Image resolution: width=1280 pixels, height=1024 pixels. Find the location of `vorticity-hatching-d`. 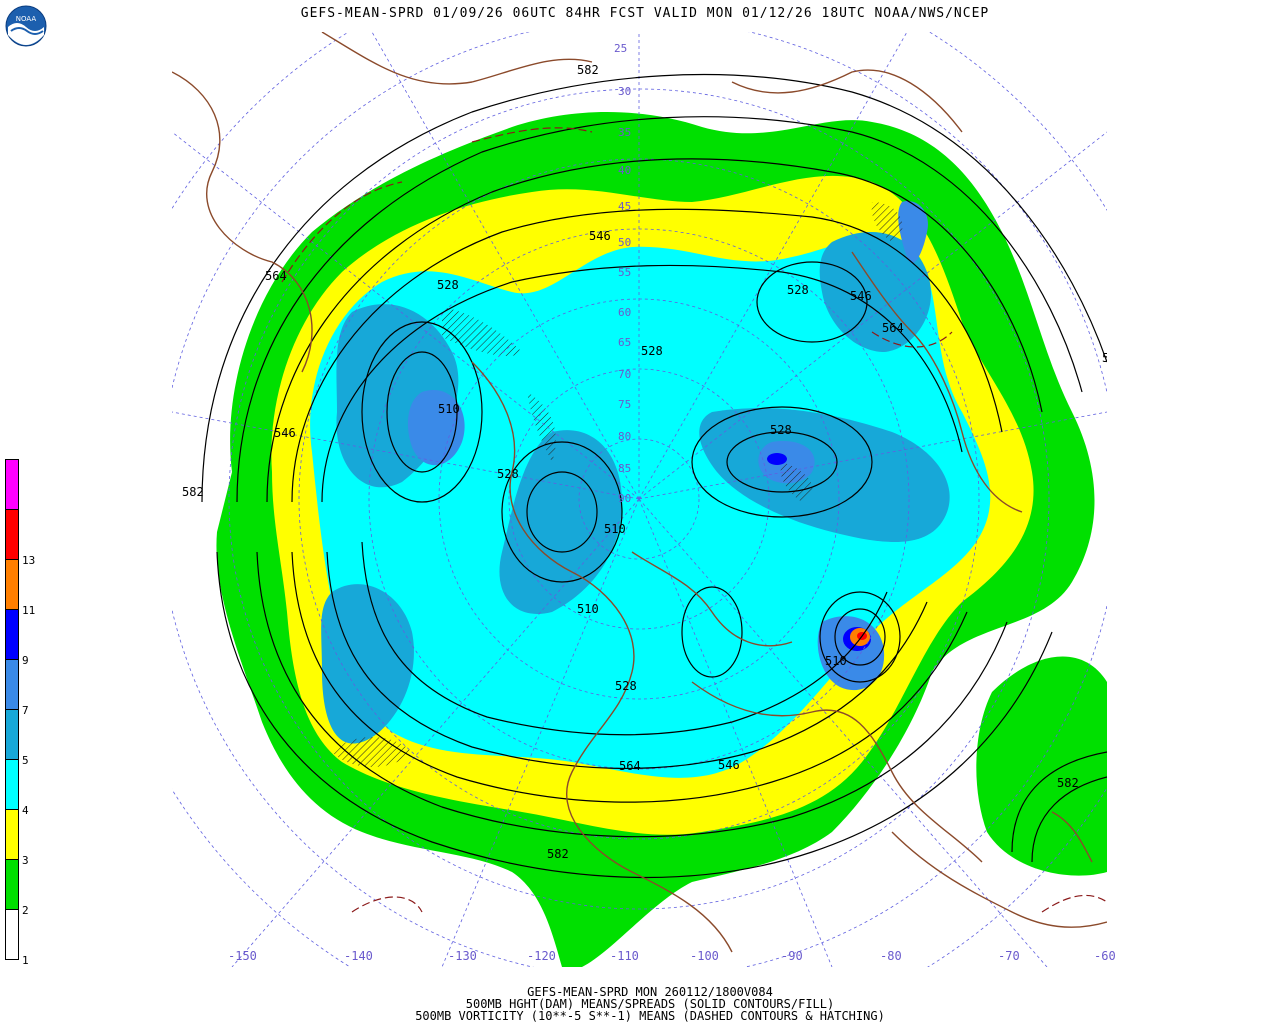

vorticity-hatching-d is located at coordinates (887, 222).